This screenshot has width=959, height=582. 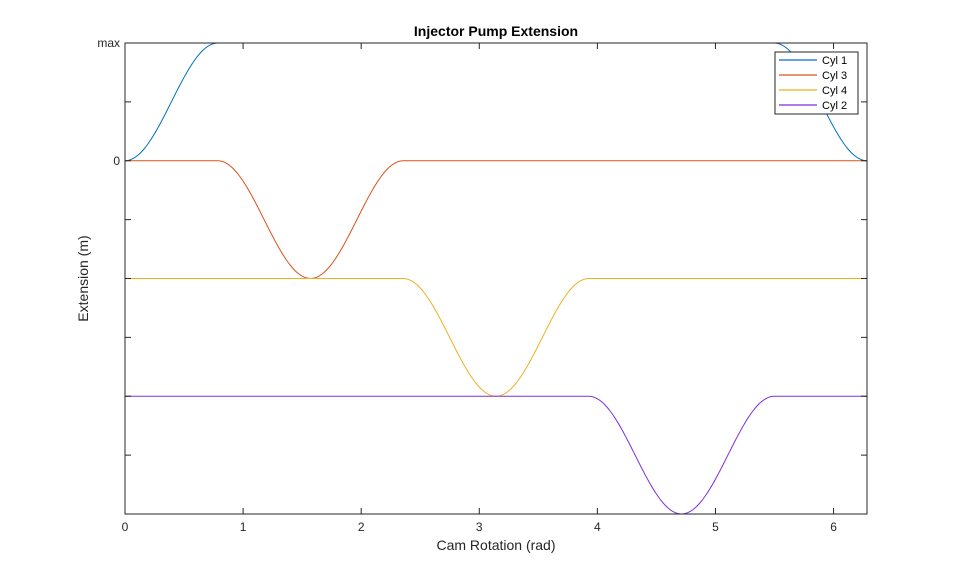 What do you see at coordinates (496, 31) in the screenshot?
I see `chart-title: Injector Pump Extension` at bounding box center [496, 31].